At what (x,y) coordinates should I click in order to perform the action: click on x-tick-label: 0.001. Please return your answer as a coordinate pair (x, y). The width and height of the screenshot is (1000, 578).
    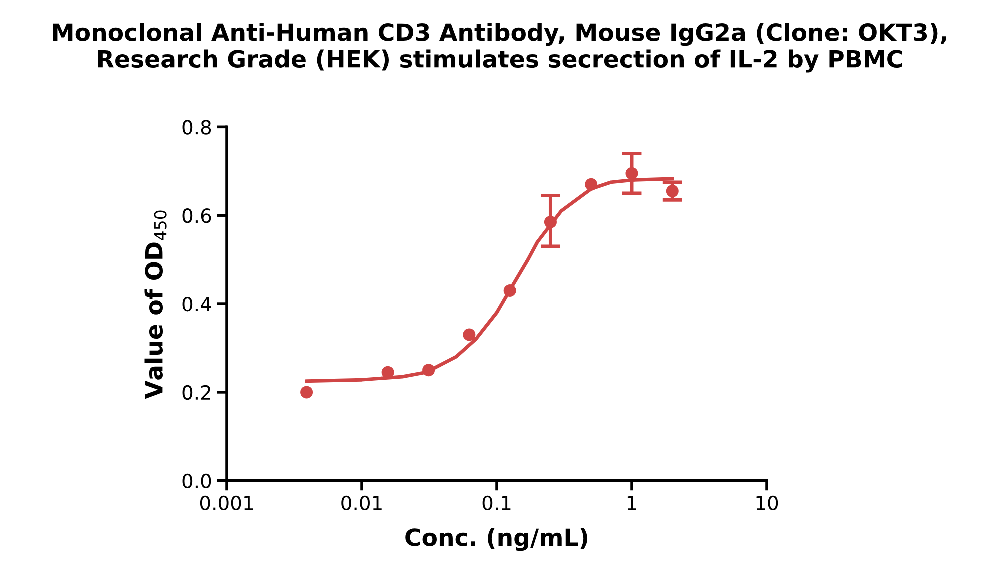
    Looking at the image, I should click on (227, 503).